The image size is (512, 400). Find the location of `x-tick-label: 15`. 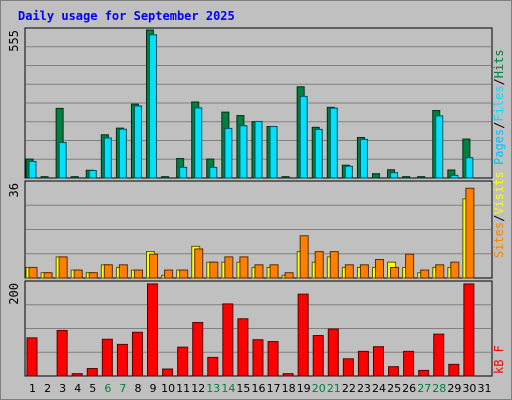

x-tick-label: 15 is located at coordinates (243, 388).